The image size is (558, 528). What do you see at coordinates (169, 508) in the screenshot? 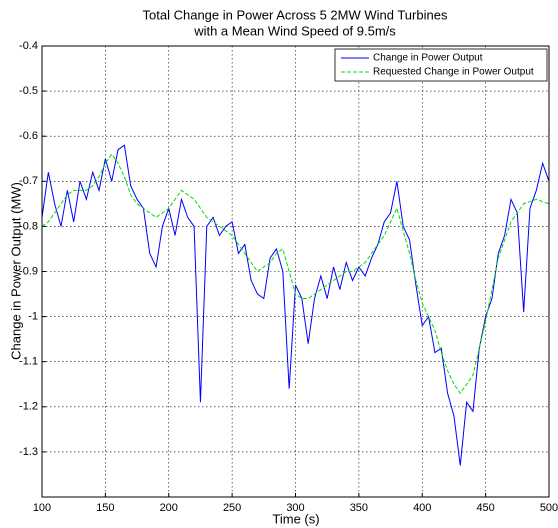
I see `x-tick-label: 200` at bounding box center [169, 508].